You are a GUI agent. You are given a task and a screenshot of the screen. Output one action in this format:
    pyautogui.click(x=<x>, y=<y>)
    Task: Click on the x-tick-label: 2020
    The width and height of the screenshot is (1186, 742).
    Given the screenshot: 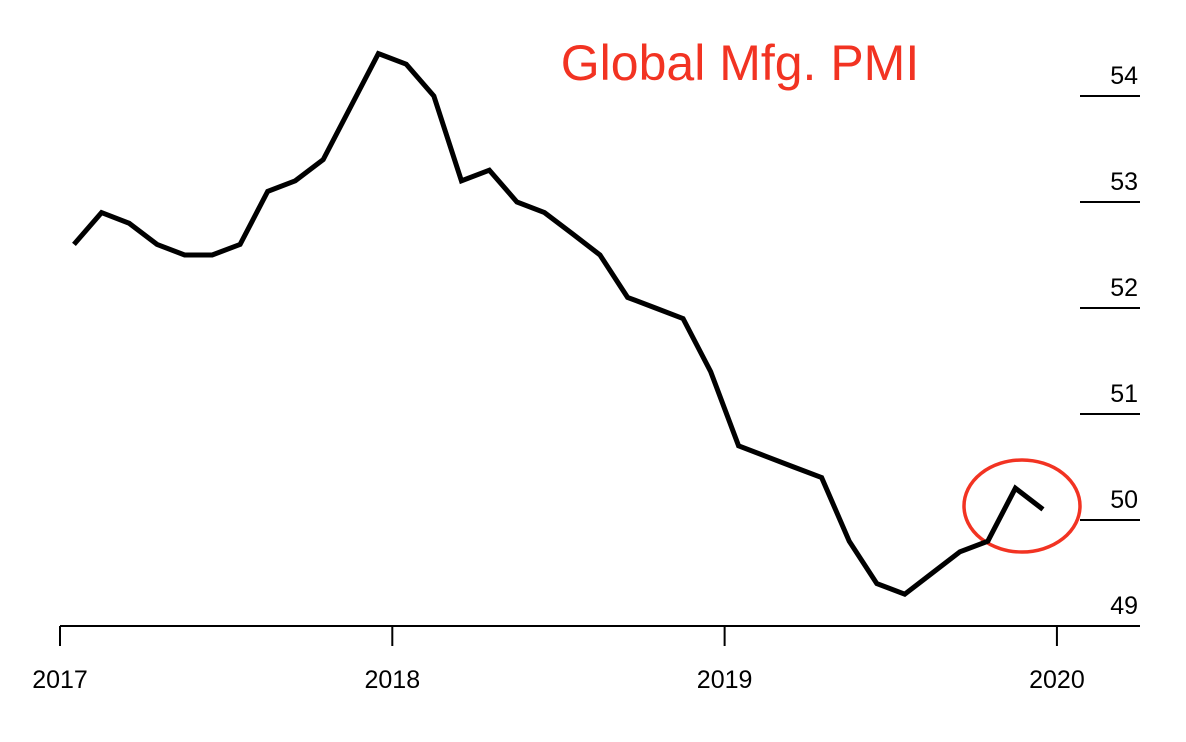 What is the action you would take?
    pyautogui.click(x=1057, y=680)
    